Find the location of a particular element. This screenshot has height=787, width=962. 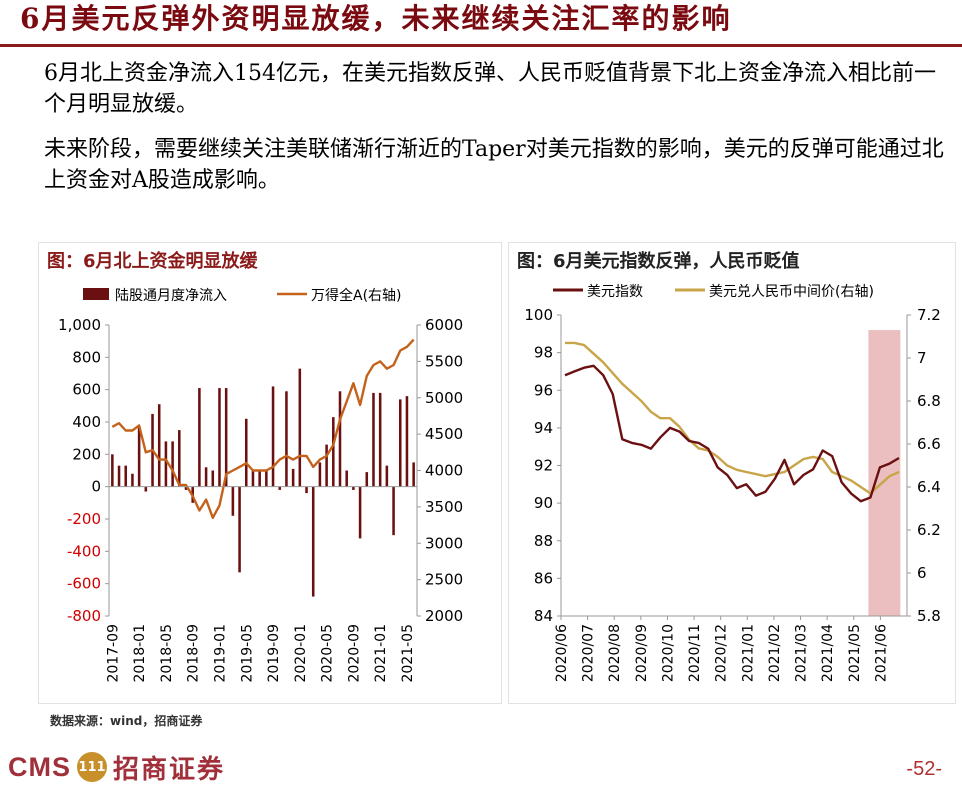

x-tick-label: 2021/05 is located at coordinates (855, 653).